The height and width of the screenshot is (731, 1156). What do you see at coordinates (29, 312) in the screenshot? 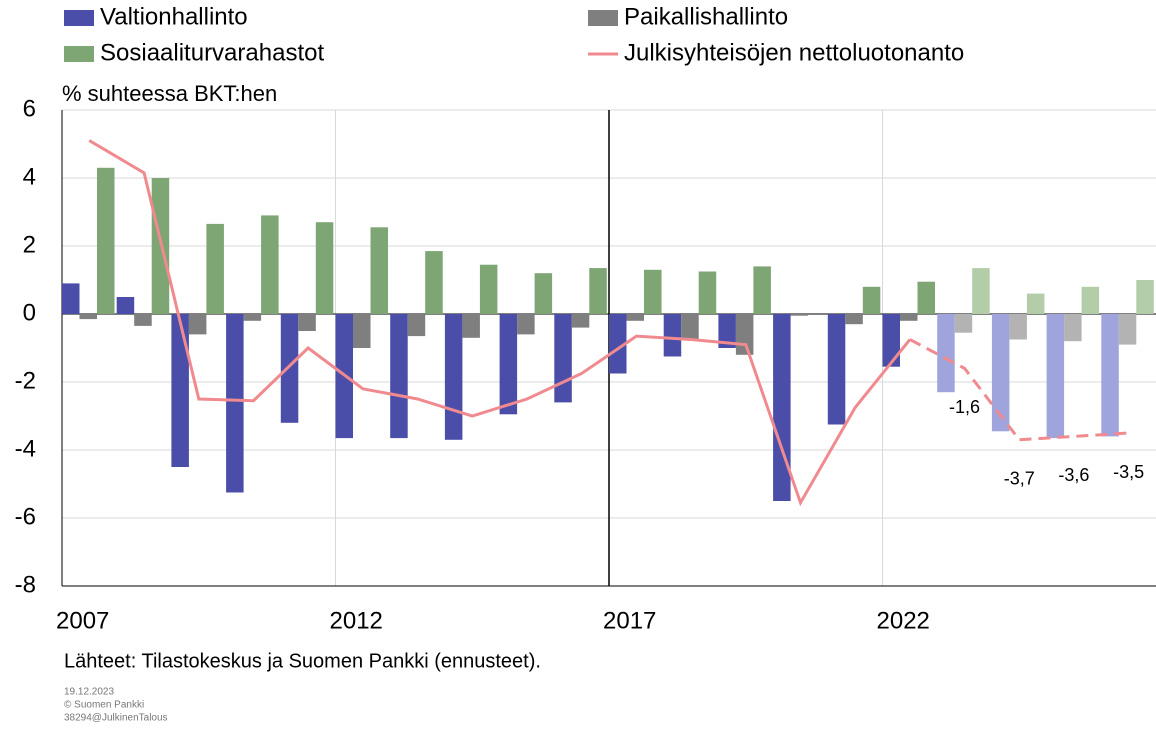
I see `y-tick-label: 0` at bounding box center [29, 312].